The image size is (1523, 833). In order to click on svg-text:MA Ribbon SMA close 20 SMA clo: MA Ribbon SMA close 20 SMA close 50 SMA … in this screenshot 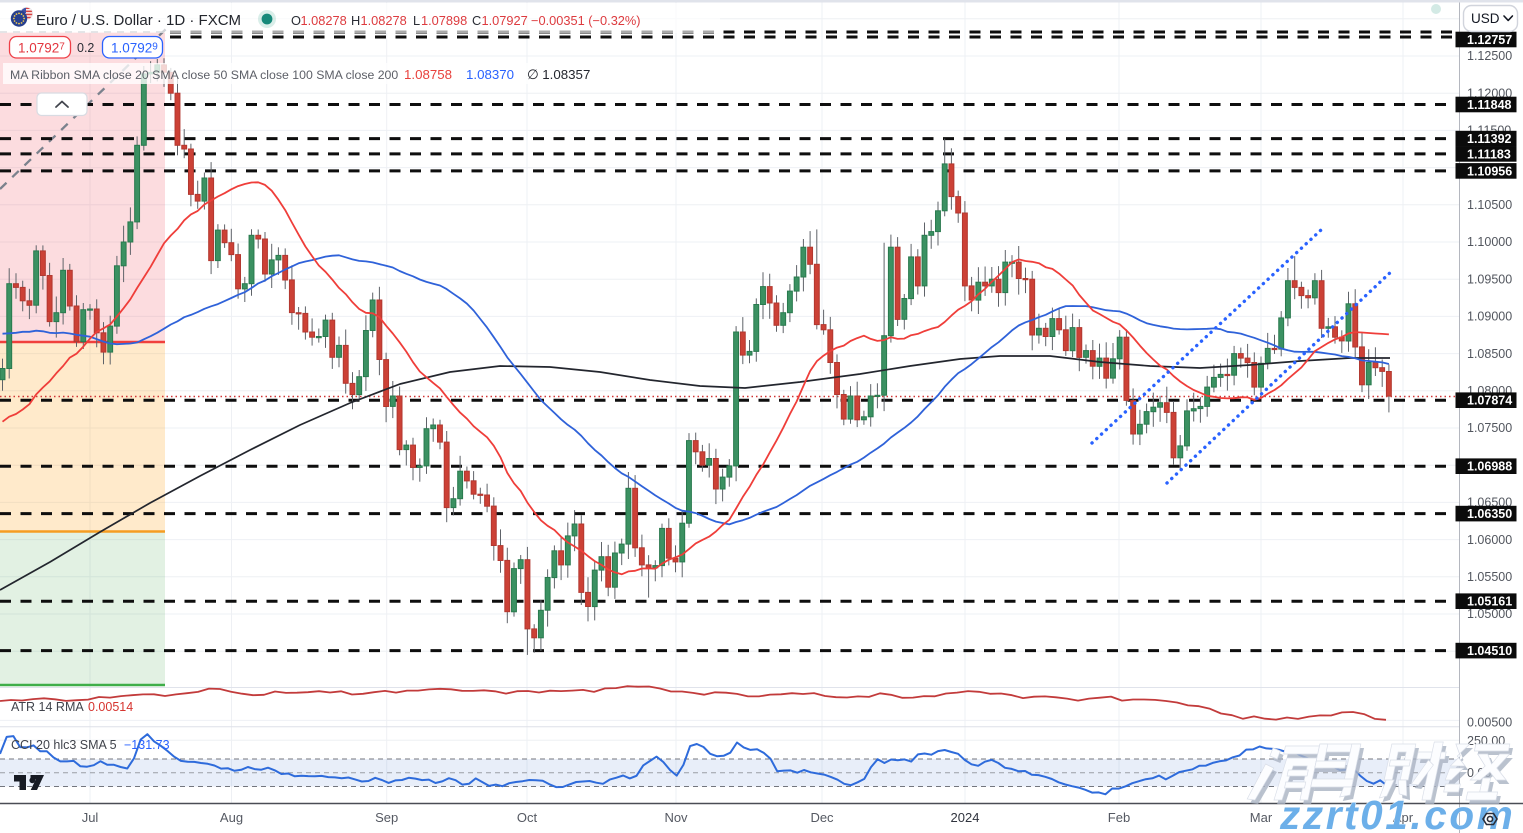, I will do `click(204, 75)`.